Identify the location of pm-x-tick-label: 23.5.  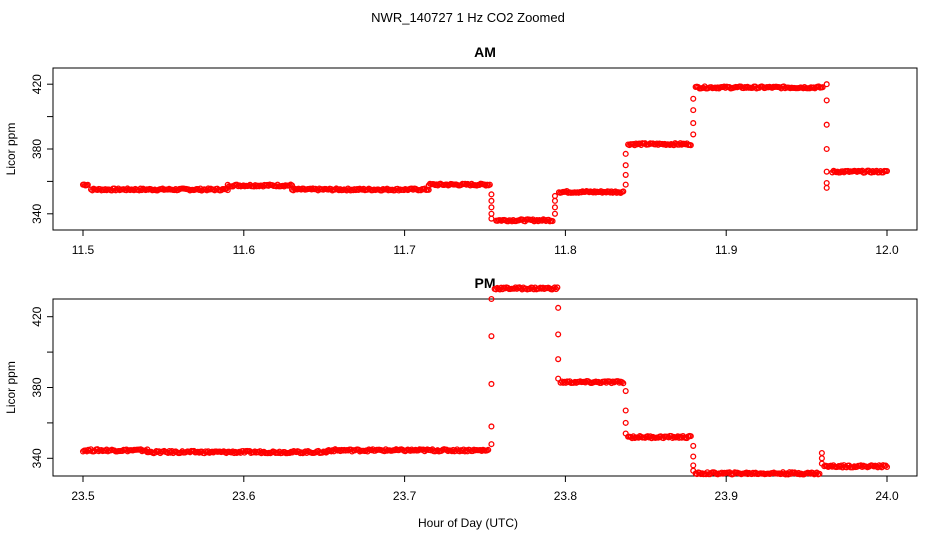
(83, 496).